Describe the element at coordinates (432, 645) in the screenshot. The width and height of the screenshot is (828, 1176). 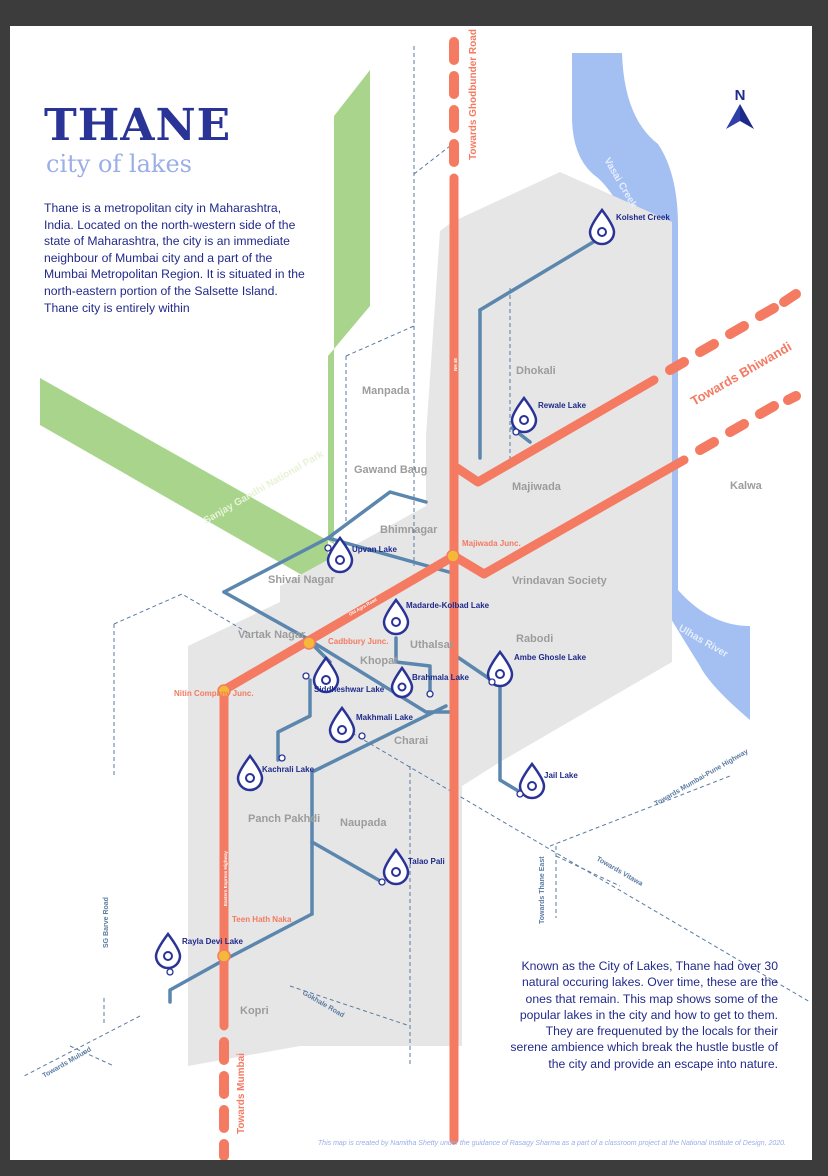
I see `area-uthalsar: Uthalsar` at that location.